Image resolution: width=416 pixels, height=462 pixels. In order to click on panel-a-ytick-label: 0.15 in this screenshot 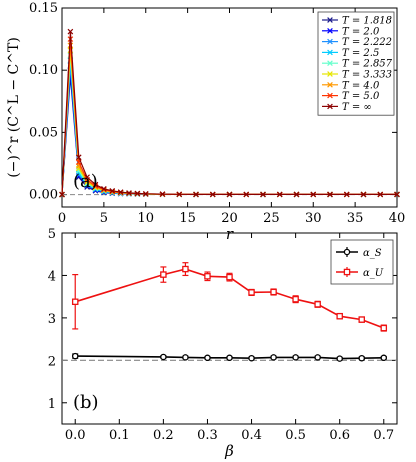, I will do `click(43, 8)`.